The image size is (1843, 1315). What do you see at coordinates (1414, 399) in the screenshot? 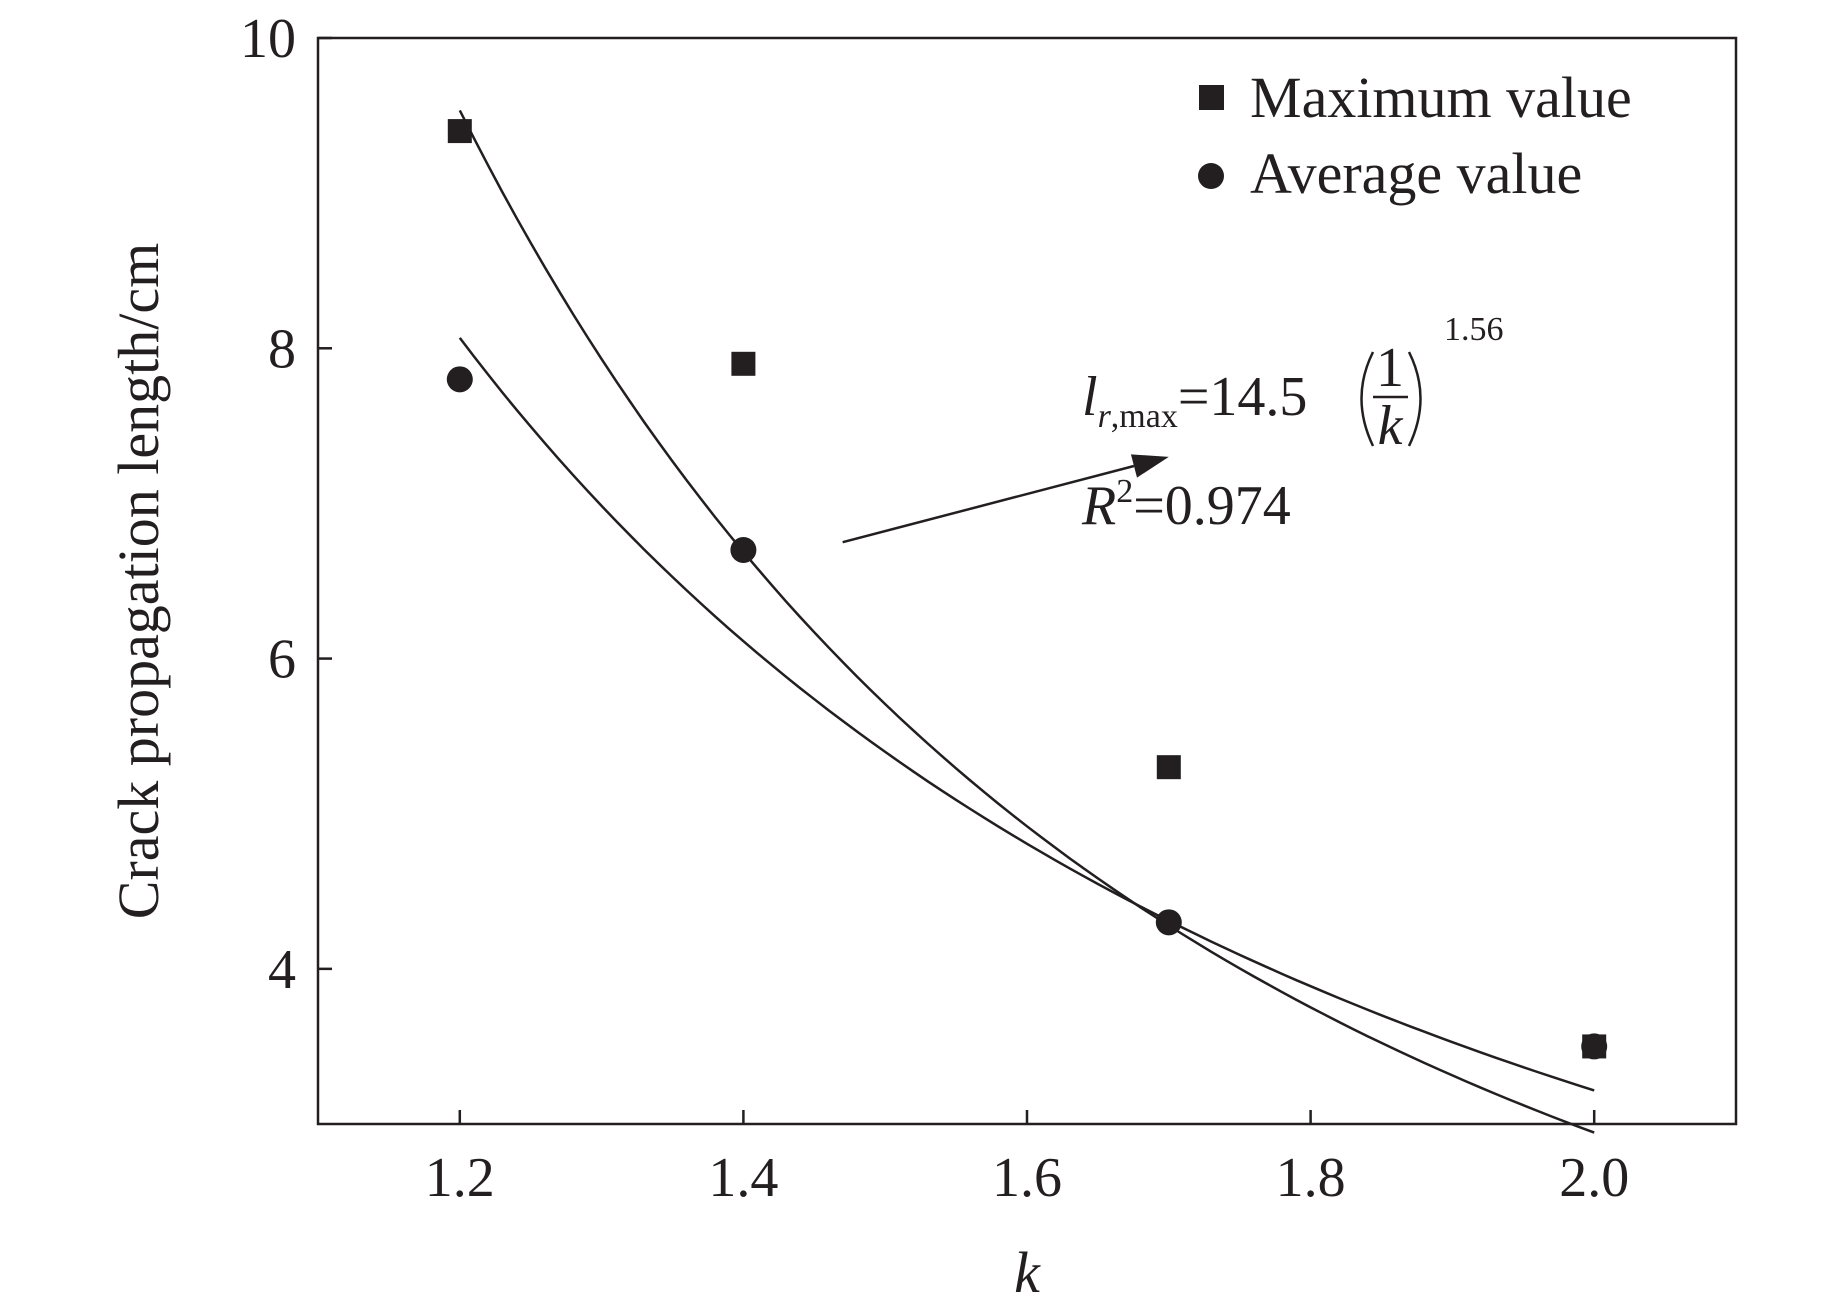
I see `paren-right` at bounding box center [1414, 399].